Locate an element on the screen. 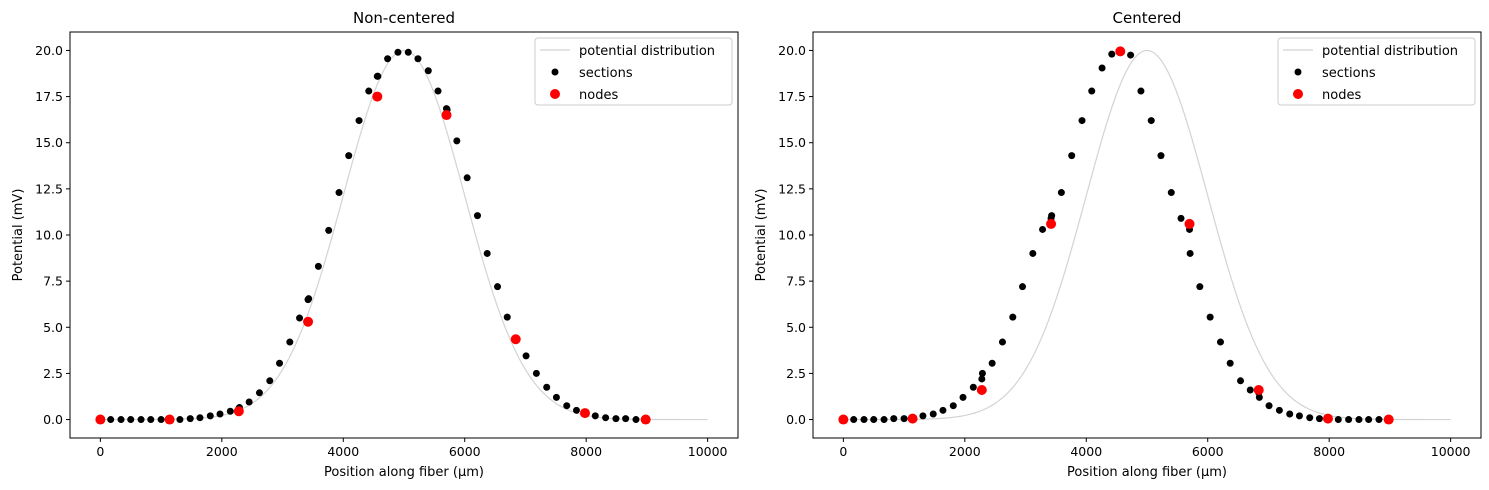  y-tick-label: 2.5 is located at coordinates (53, 373).